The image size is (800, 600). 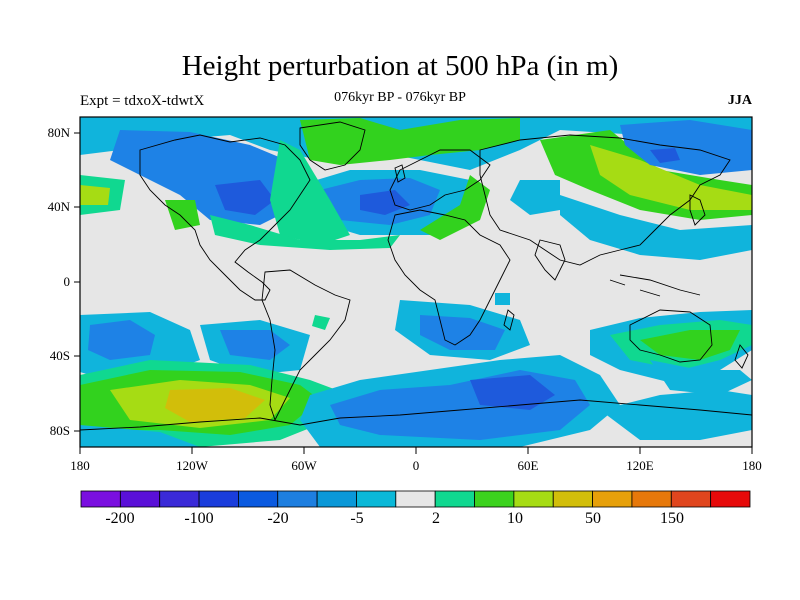 I want to click on lon-tick-label: 60W, so click(x=304, y=465).